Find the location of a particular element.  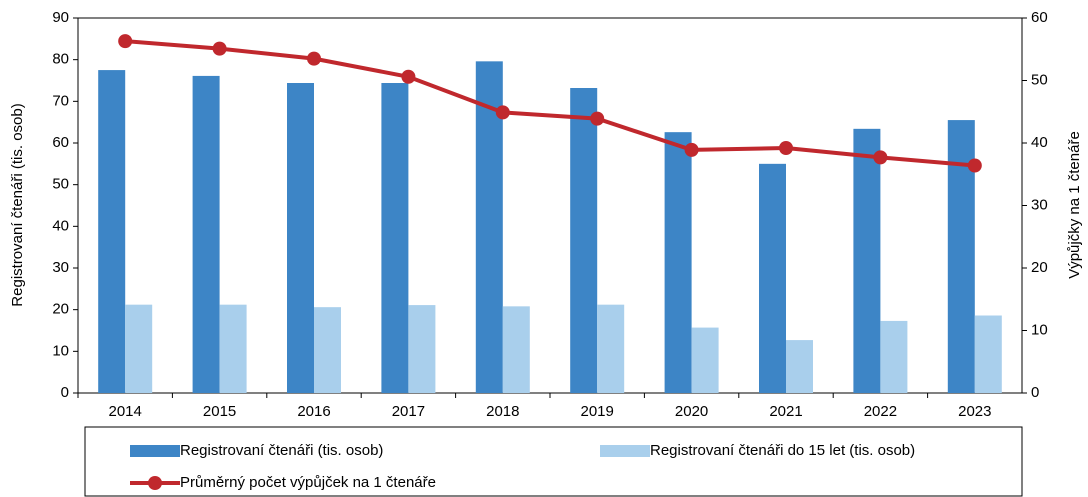

y-tick-label: 40 is located at coordinates (60, 225).